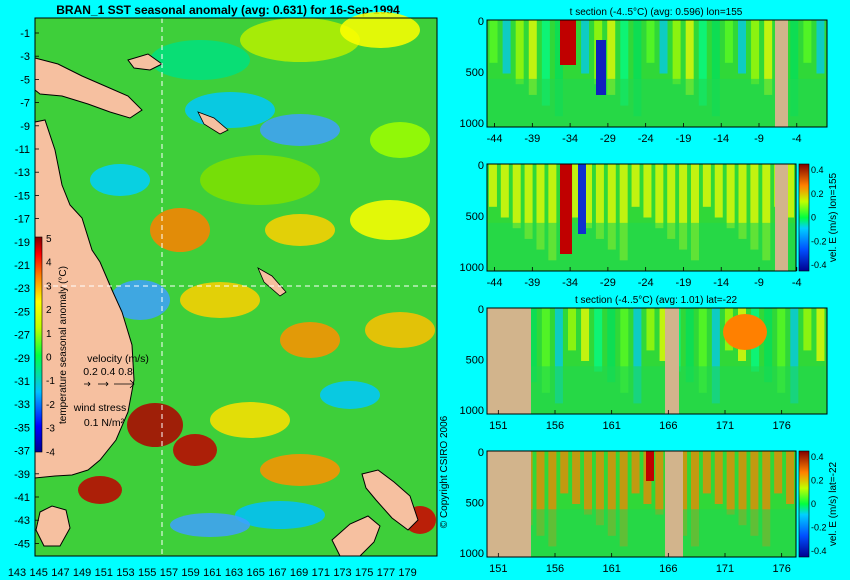 This screenshot has width=850, height=580. I want to click on map-y-tick-label: -3, so click(25, 57).